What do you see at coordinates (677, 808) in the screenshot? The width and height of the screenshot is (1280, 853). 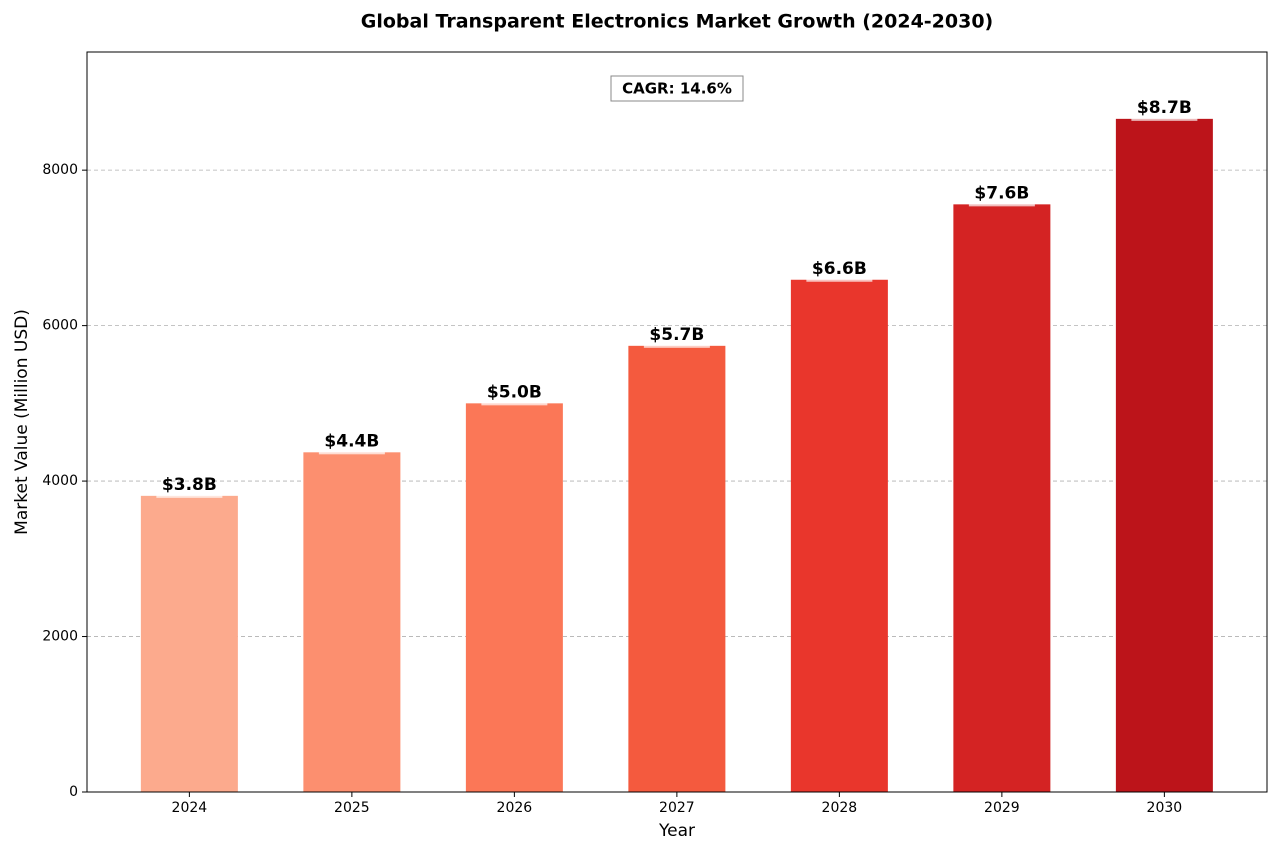 I see `x-tick-label: 2027` at bounding box center [677, 808].